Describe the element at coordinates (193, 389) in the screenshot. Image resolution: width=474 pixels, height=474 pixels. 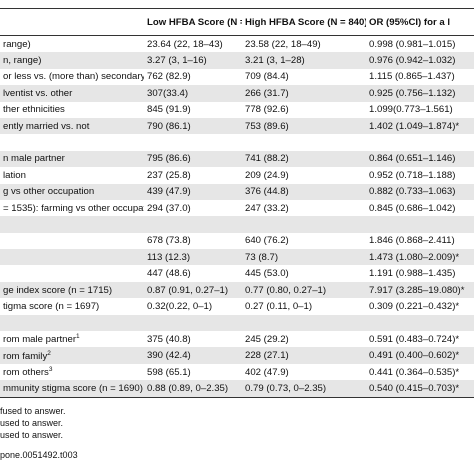
I see `cell: 0.88 (0.89, 0–2.35)` at that location.